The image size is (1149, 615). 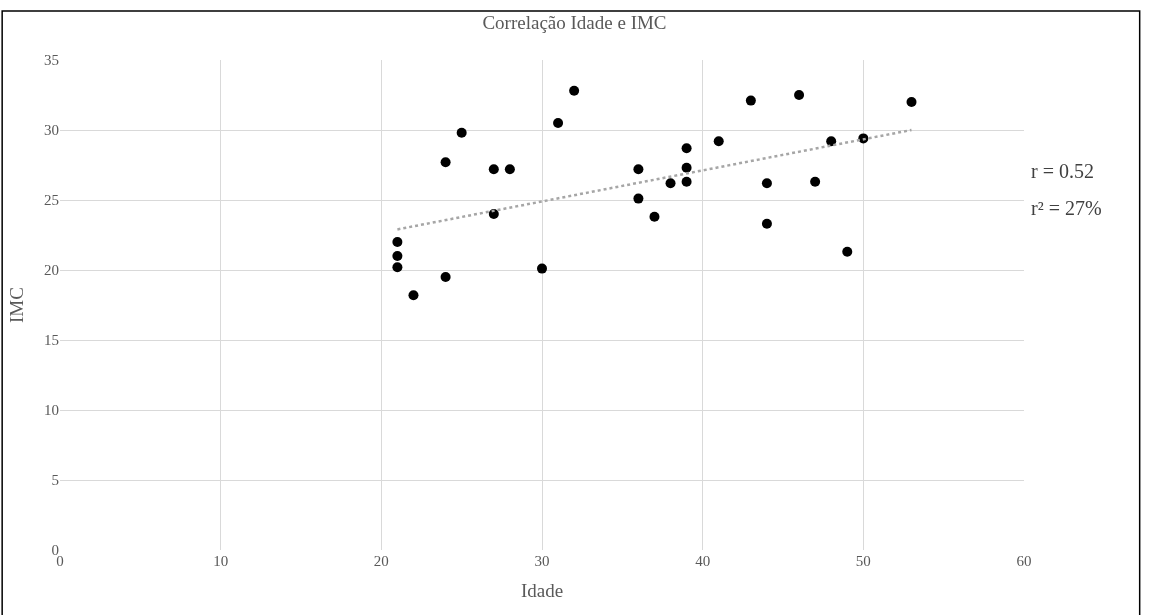 I want to click on text: r = 0.52, so click(x=1062, y=171).